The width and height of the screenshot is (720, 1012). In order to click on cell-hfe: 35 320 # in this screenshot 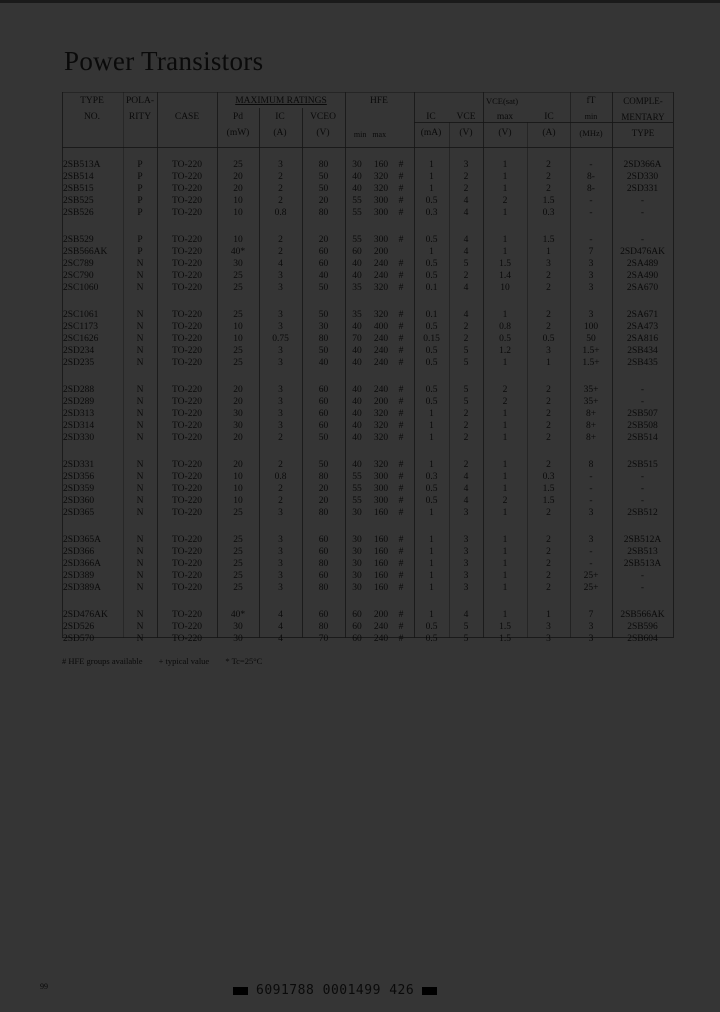, I will do `click(379, 288)`.